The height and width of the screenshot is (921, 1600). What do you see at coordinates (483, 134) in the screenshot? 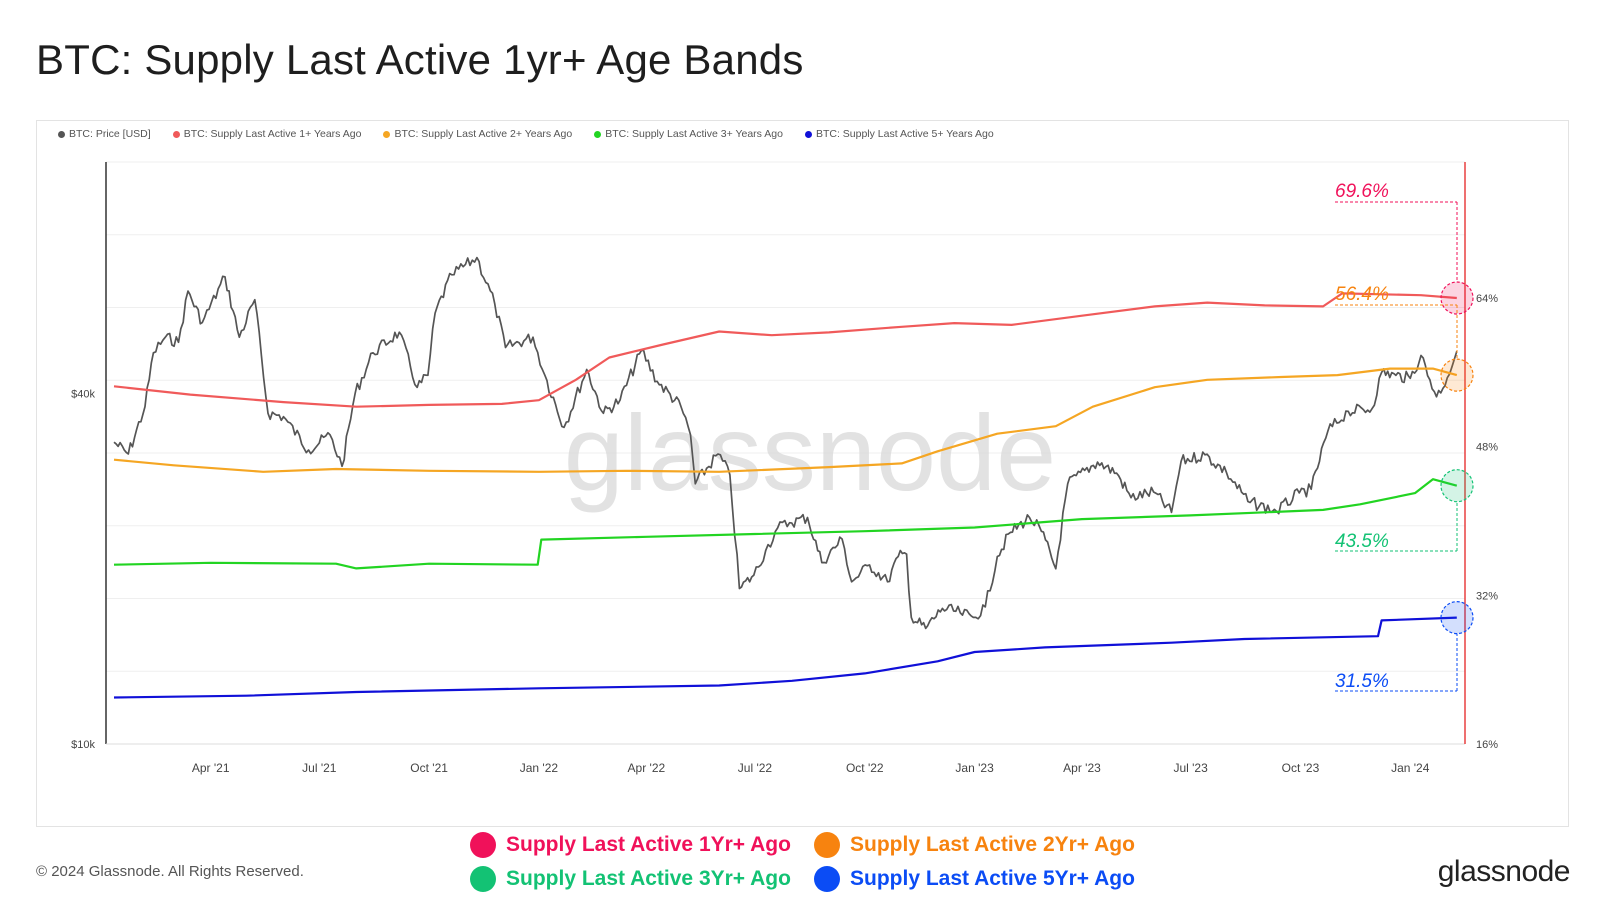
I see `legend-label-2y: BTC: Supply Last Active 2+ Years Ago` at bounding box center [483, 134].